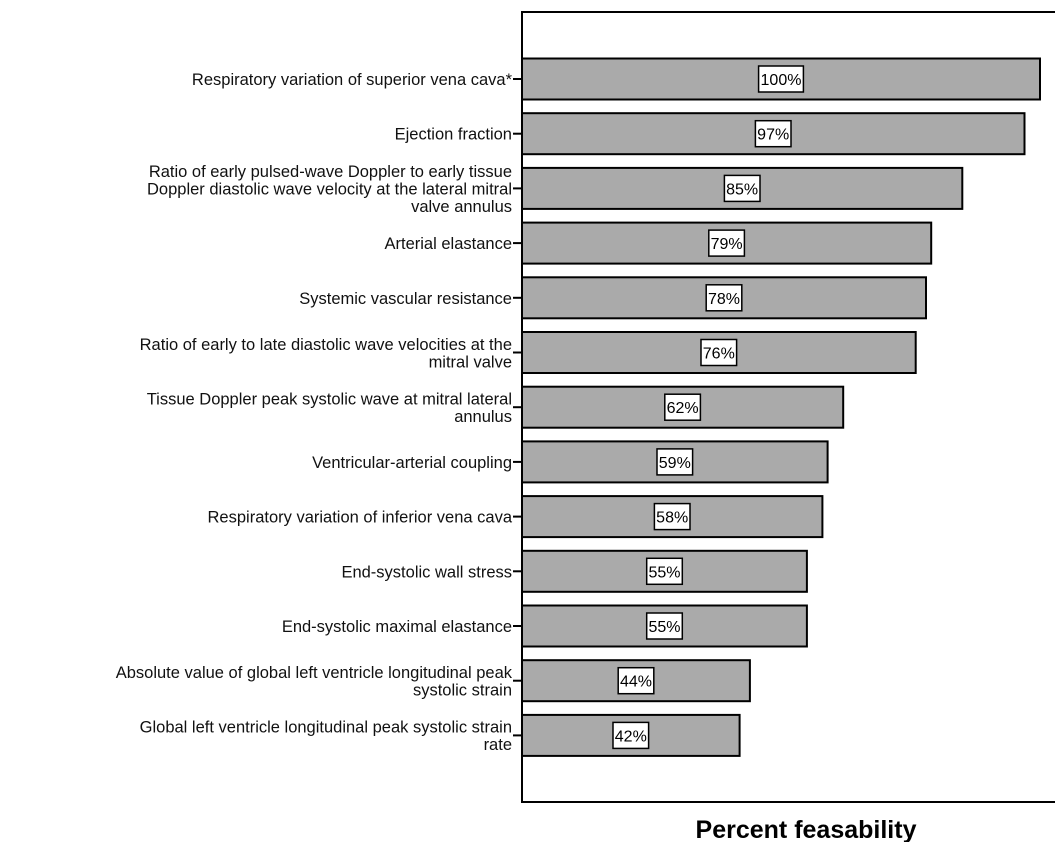 The height and width of the screenshot is (842, 1055). I want to click on value-label: 85%, so click(742, 189).